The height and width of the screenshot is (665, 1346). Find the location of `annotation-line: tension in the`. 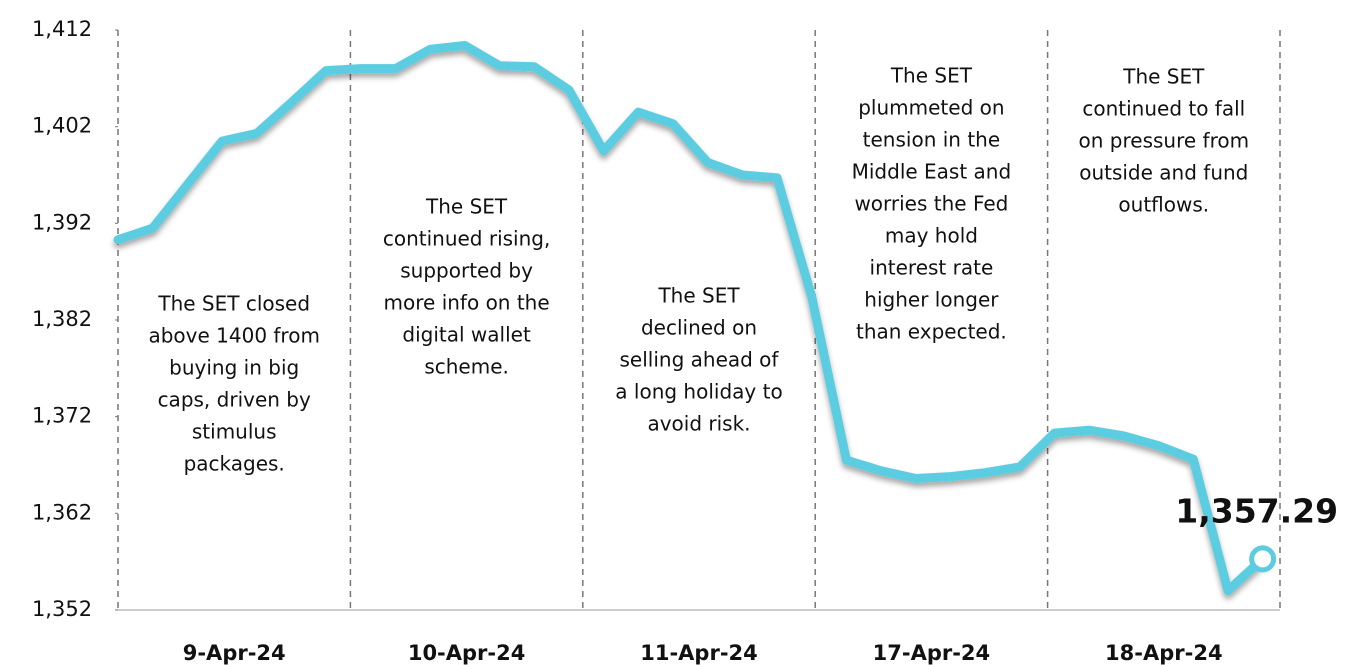

annotation-line: tension in the is located at coordinates (931, 140).